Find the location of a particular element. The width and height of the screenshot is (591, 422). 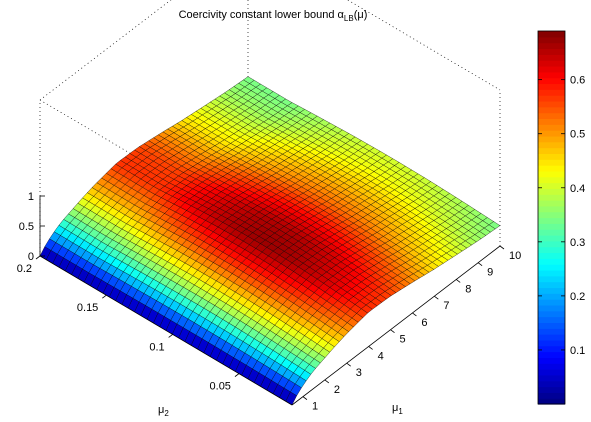

mu1-tick-label: 3 is located at coordinates (359, 373).